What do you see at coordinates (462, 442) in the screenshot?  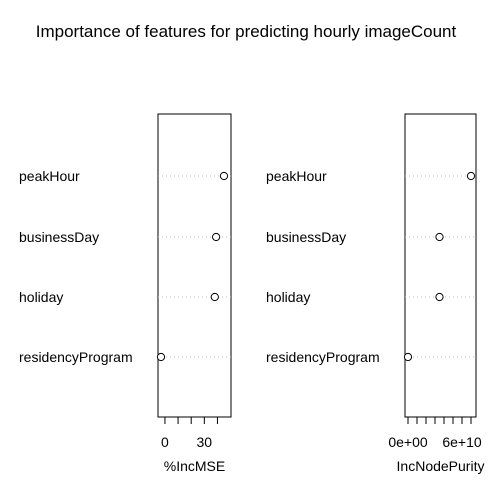 I see `x-tick-label: 6e+10` at bounding box center [462, 442].